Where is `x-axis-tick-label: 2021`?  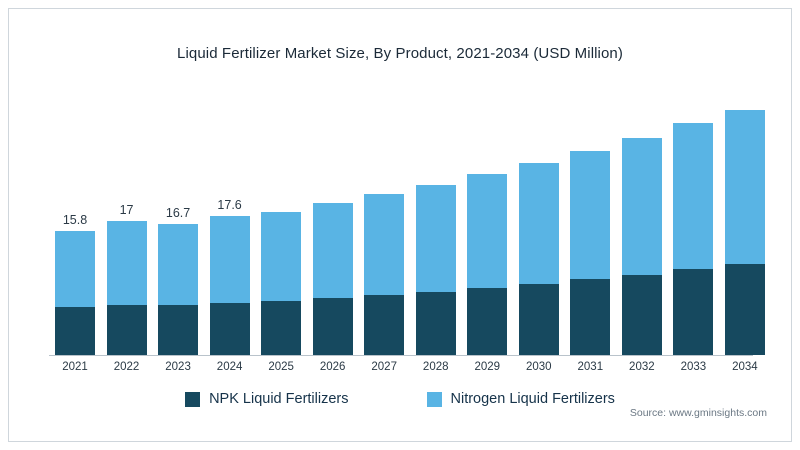
x-axis-tick-label: 2021 is located at coordinates (75, 367).